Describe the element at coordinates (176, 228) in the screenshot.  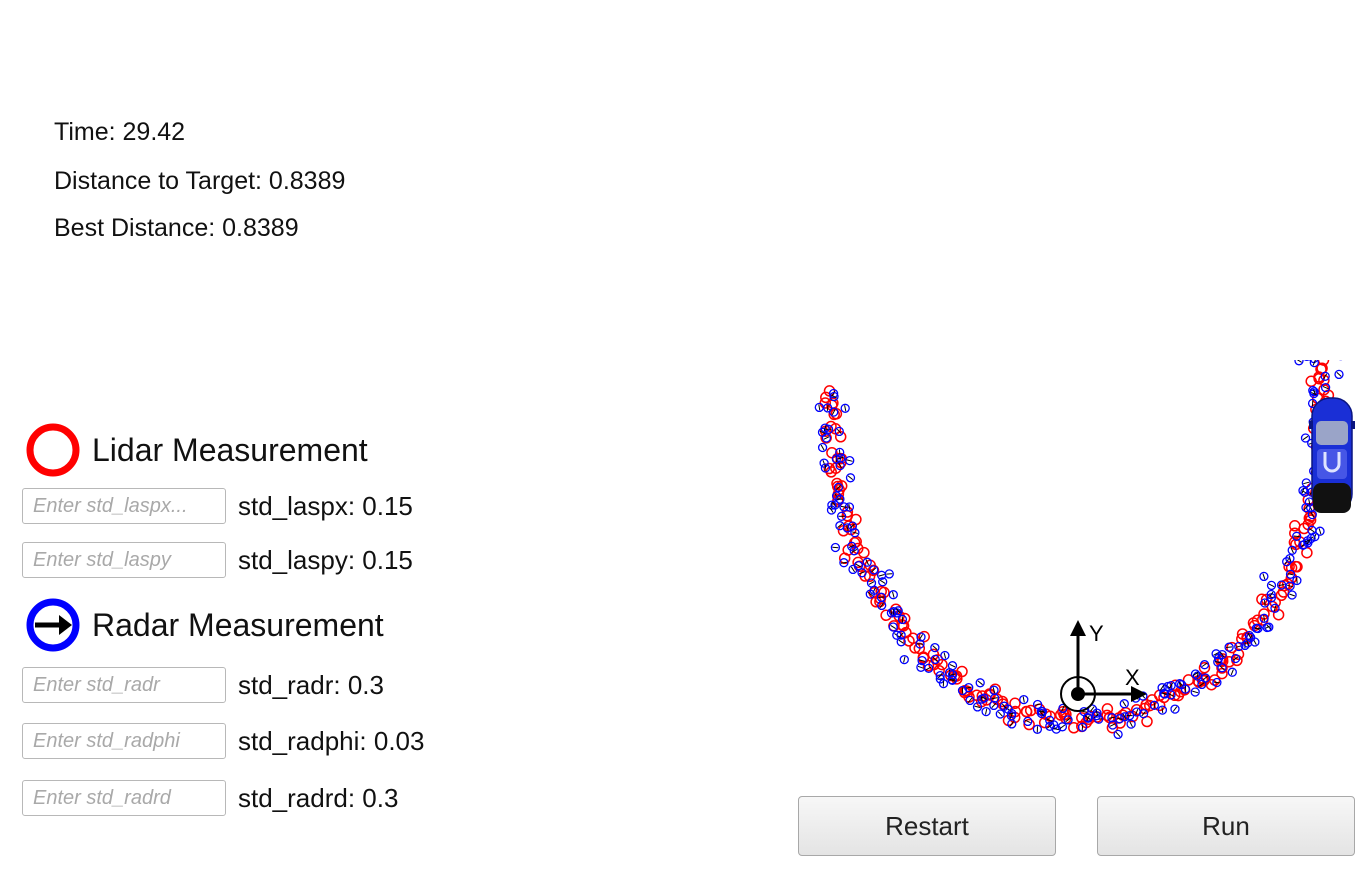
I see `best-distance-readout: Best Distance: 0.8389` at that location.